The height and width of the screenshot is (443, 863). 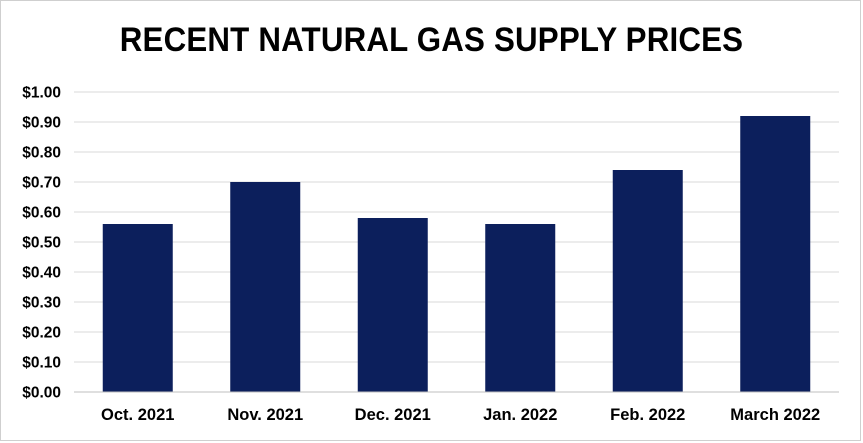 I want to click on x-category-label: Nov. 2021, so click(x=265, y=415).